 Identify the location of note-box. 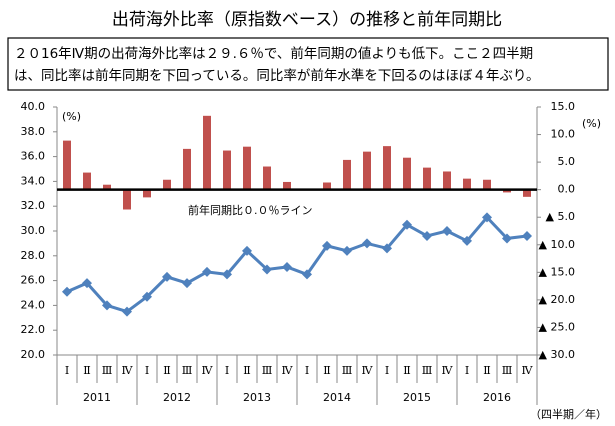
(308, 64).